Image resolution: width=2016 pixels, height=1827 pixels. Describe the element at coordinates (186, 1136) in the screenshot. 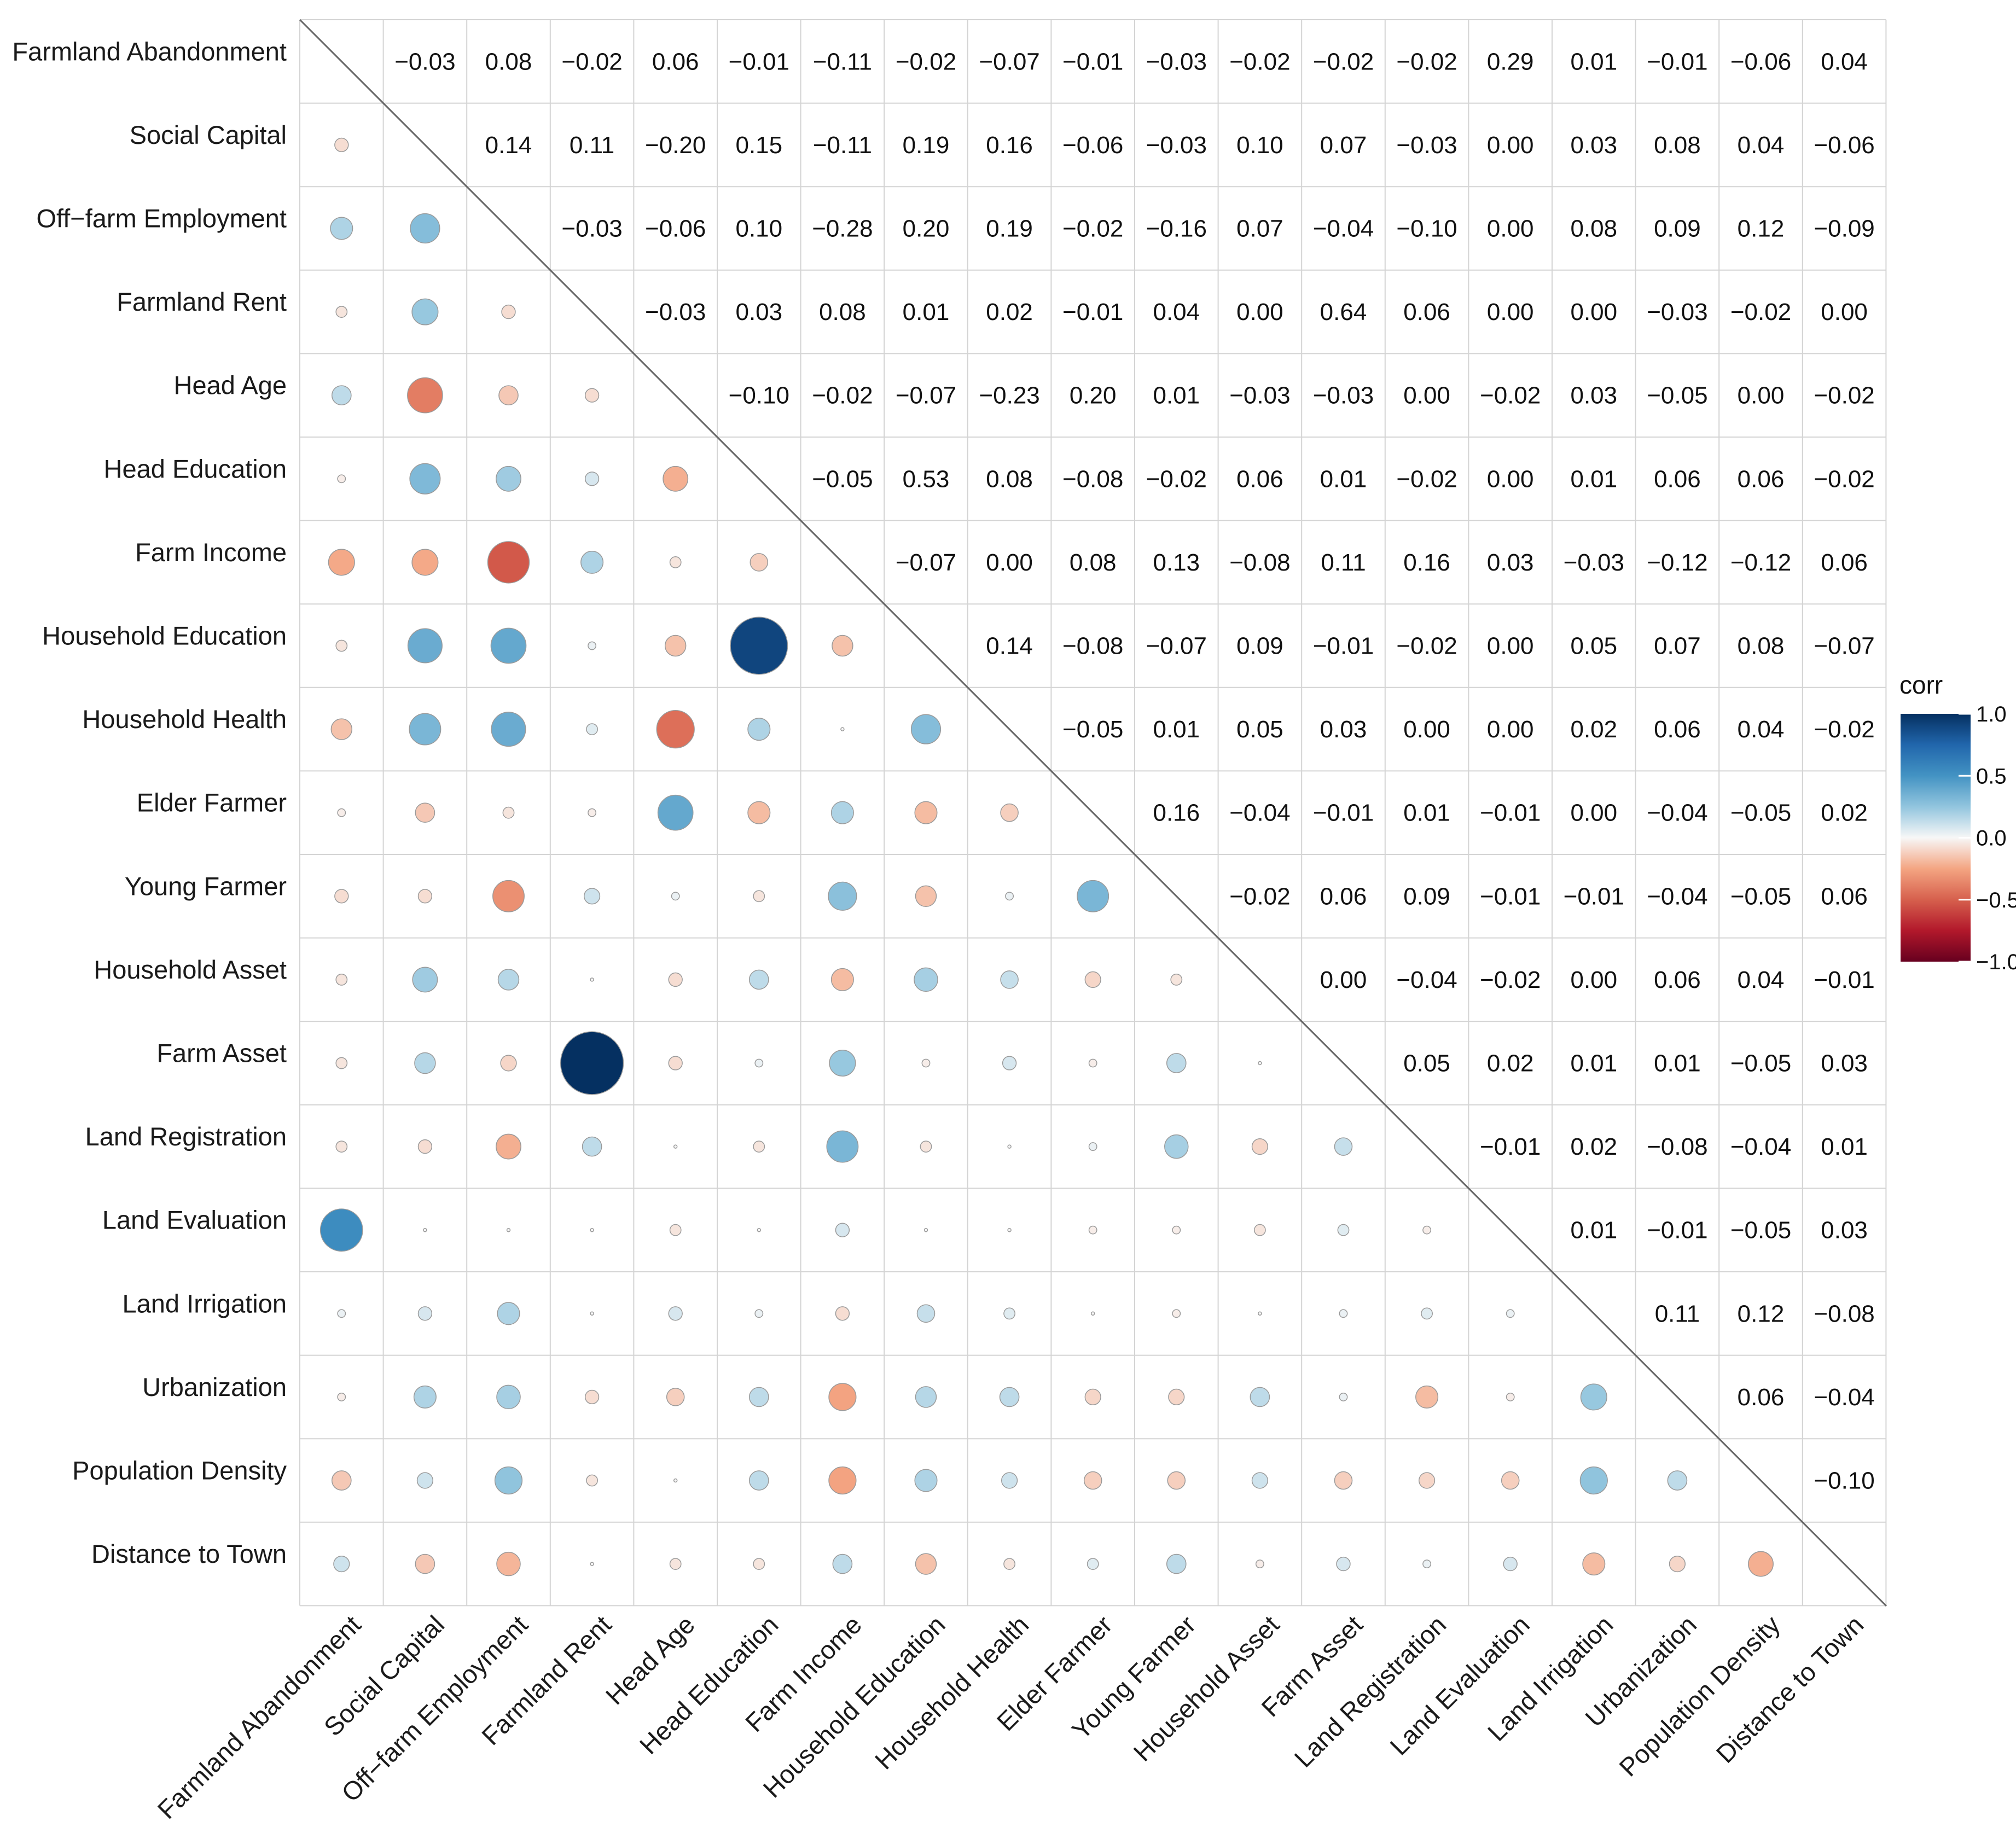

I see `row-label: Land Registration` at that location.